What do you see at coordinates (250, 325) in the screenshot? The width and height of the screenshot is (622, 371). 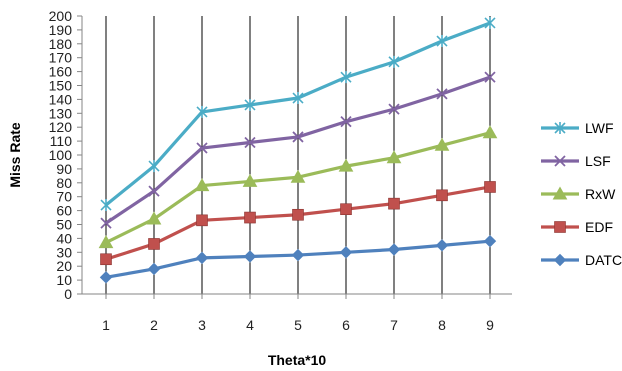 I see `x-tick-label: 4` at bounding box center [250, 325].